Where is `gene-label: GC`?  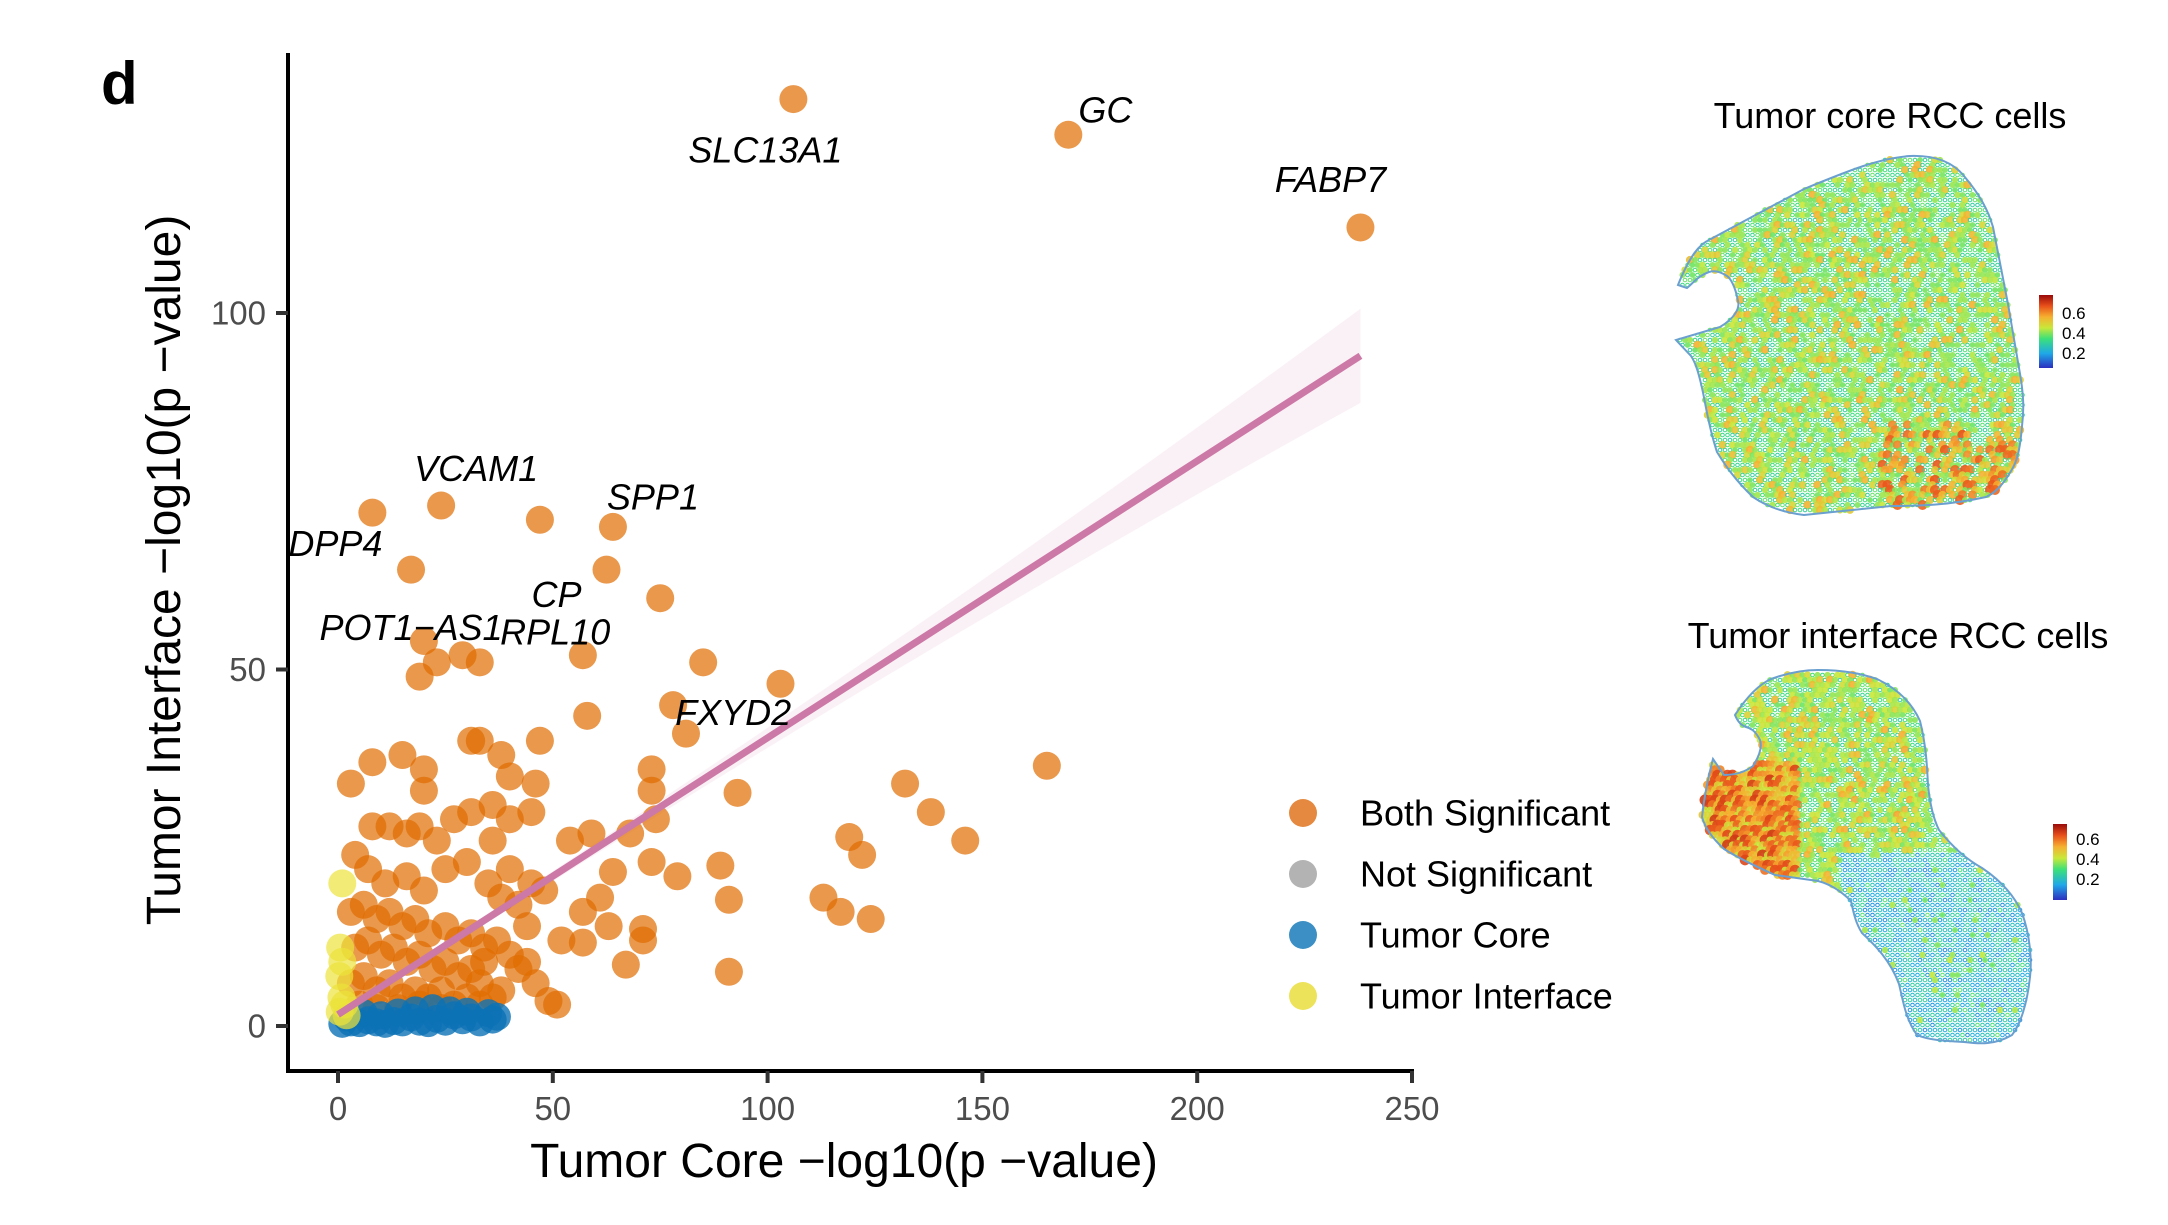
gene-label: GC is located at coordinates (1105, 109).